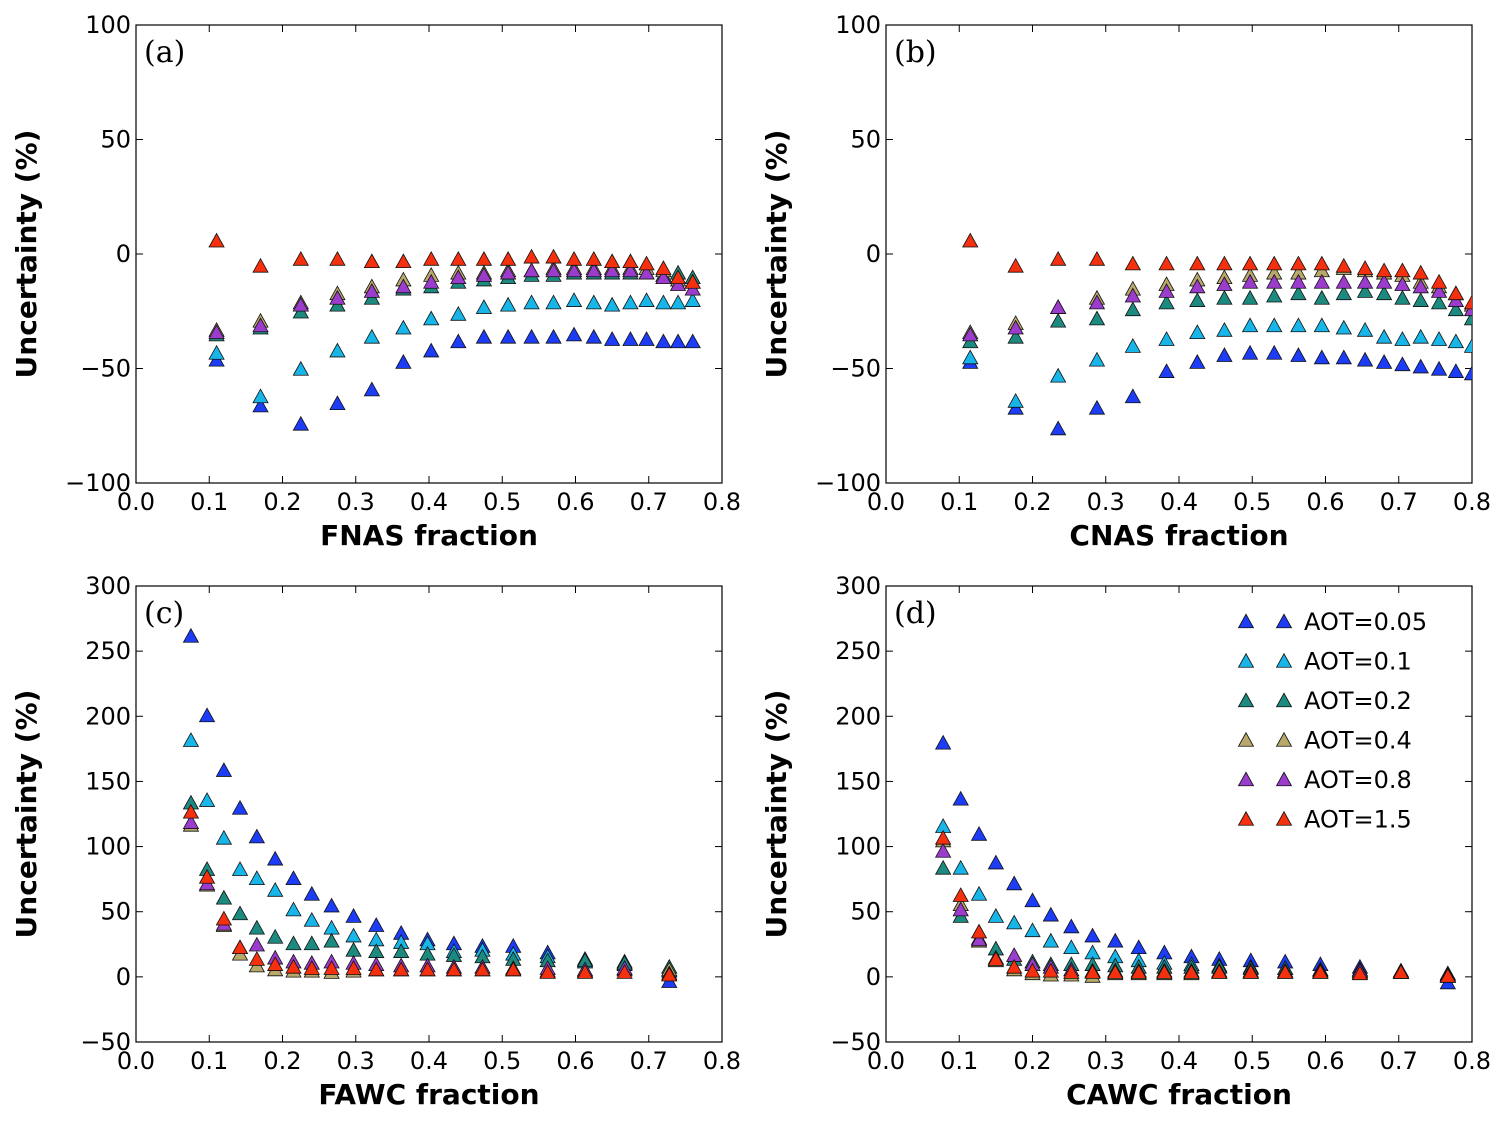 The height and width of the screenshot is (1121, 1509). What do you see at coordinates (105, 369) in the screenshot?
I see `y-tick-label: −50` at bounding box center [105, 369].